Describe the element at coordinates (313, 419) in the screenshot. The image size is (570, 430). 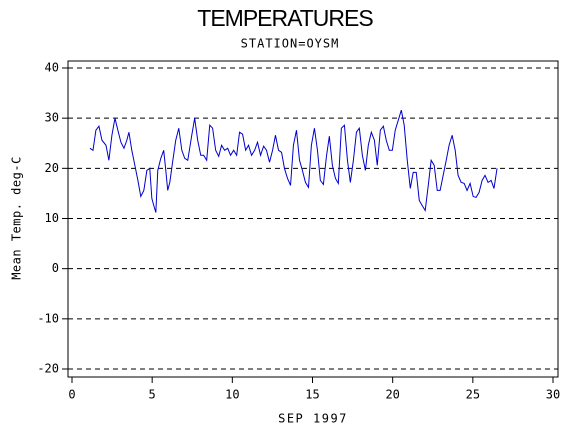
I see `x-axis-label: SEP 1997` at that location.